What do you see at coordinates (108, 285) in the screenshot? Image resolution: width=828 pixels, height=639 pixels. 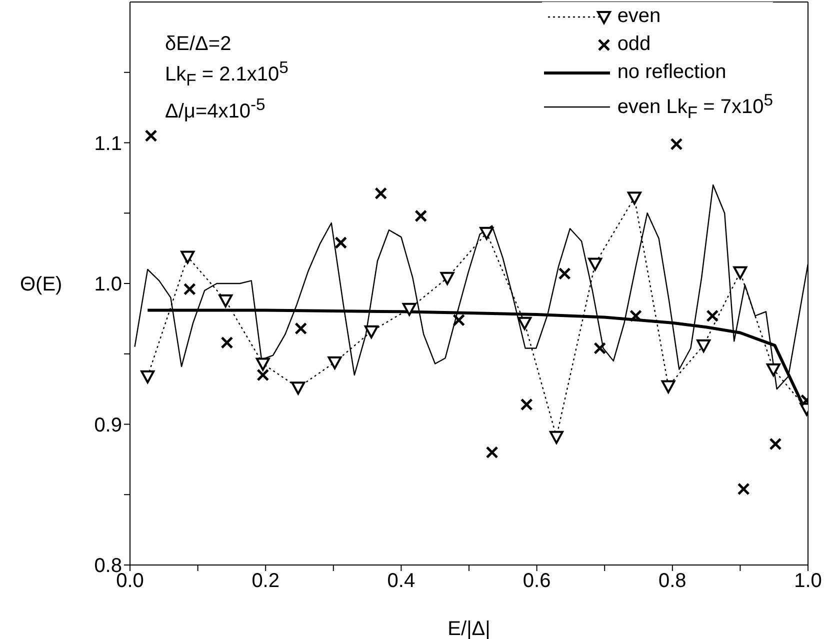 I see `y-tick-label: 1.0` at bounding box center [108, 285].